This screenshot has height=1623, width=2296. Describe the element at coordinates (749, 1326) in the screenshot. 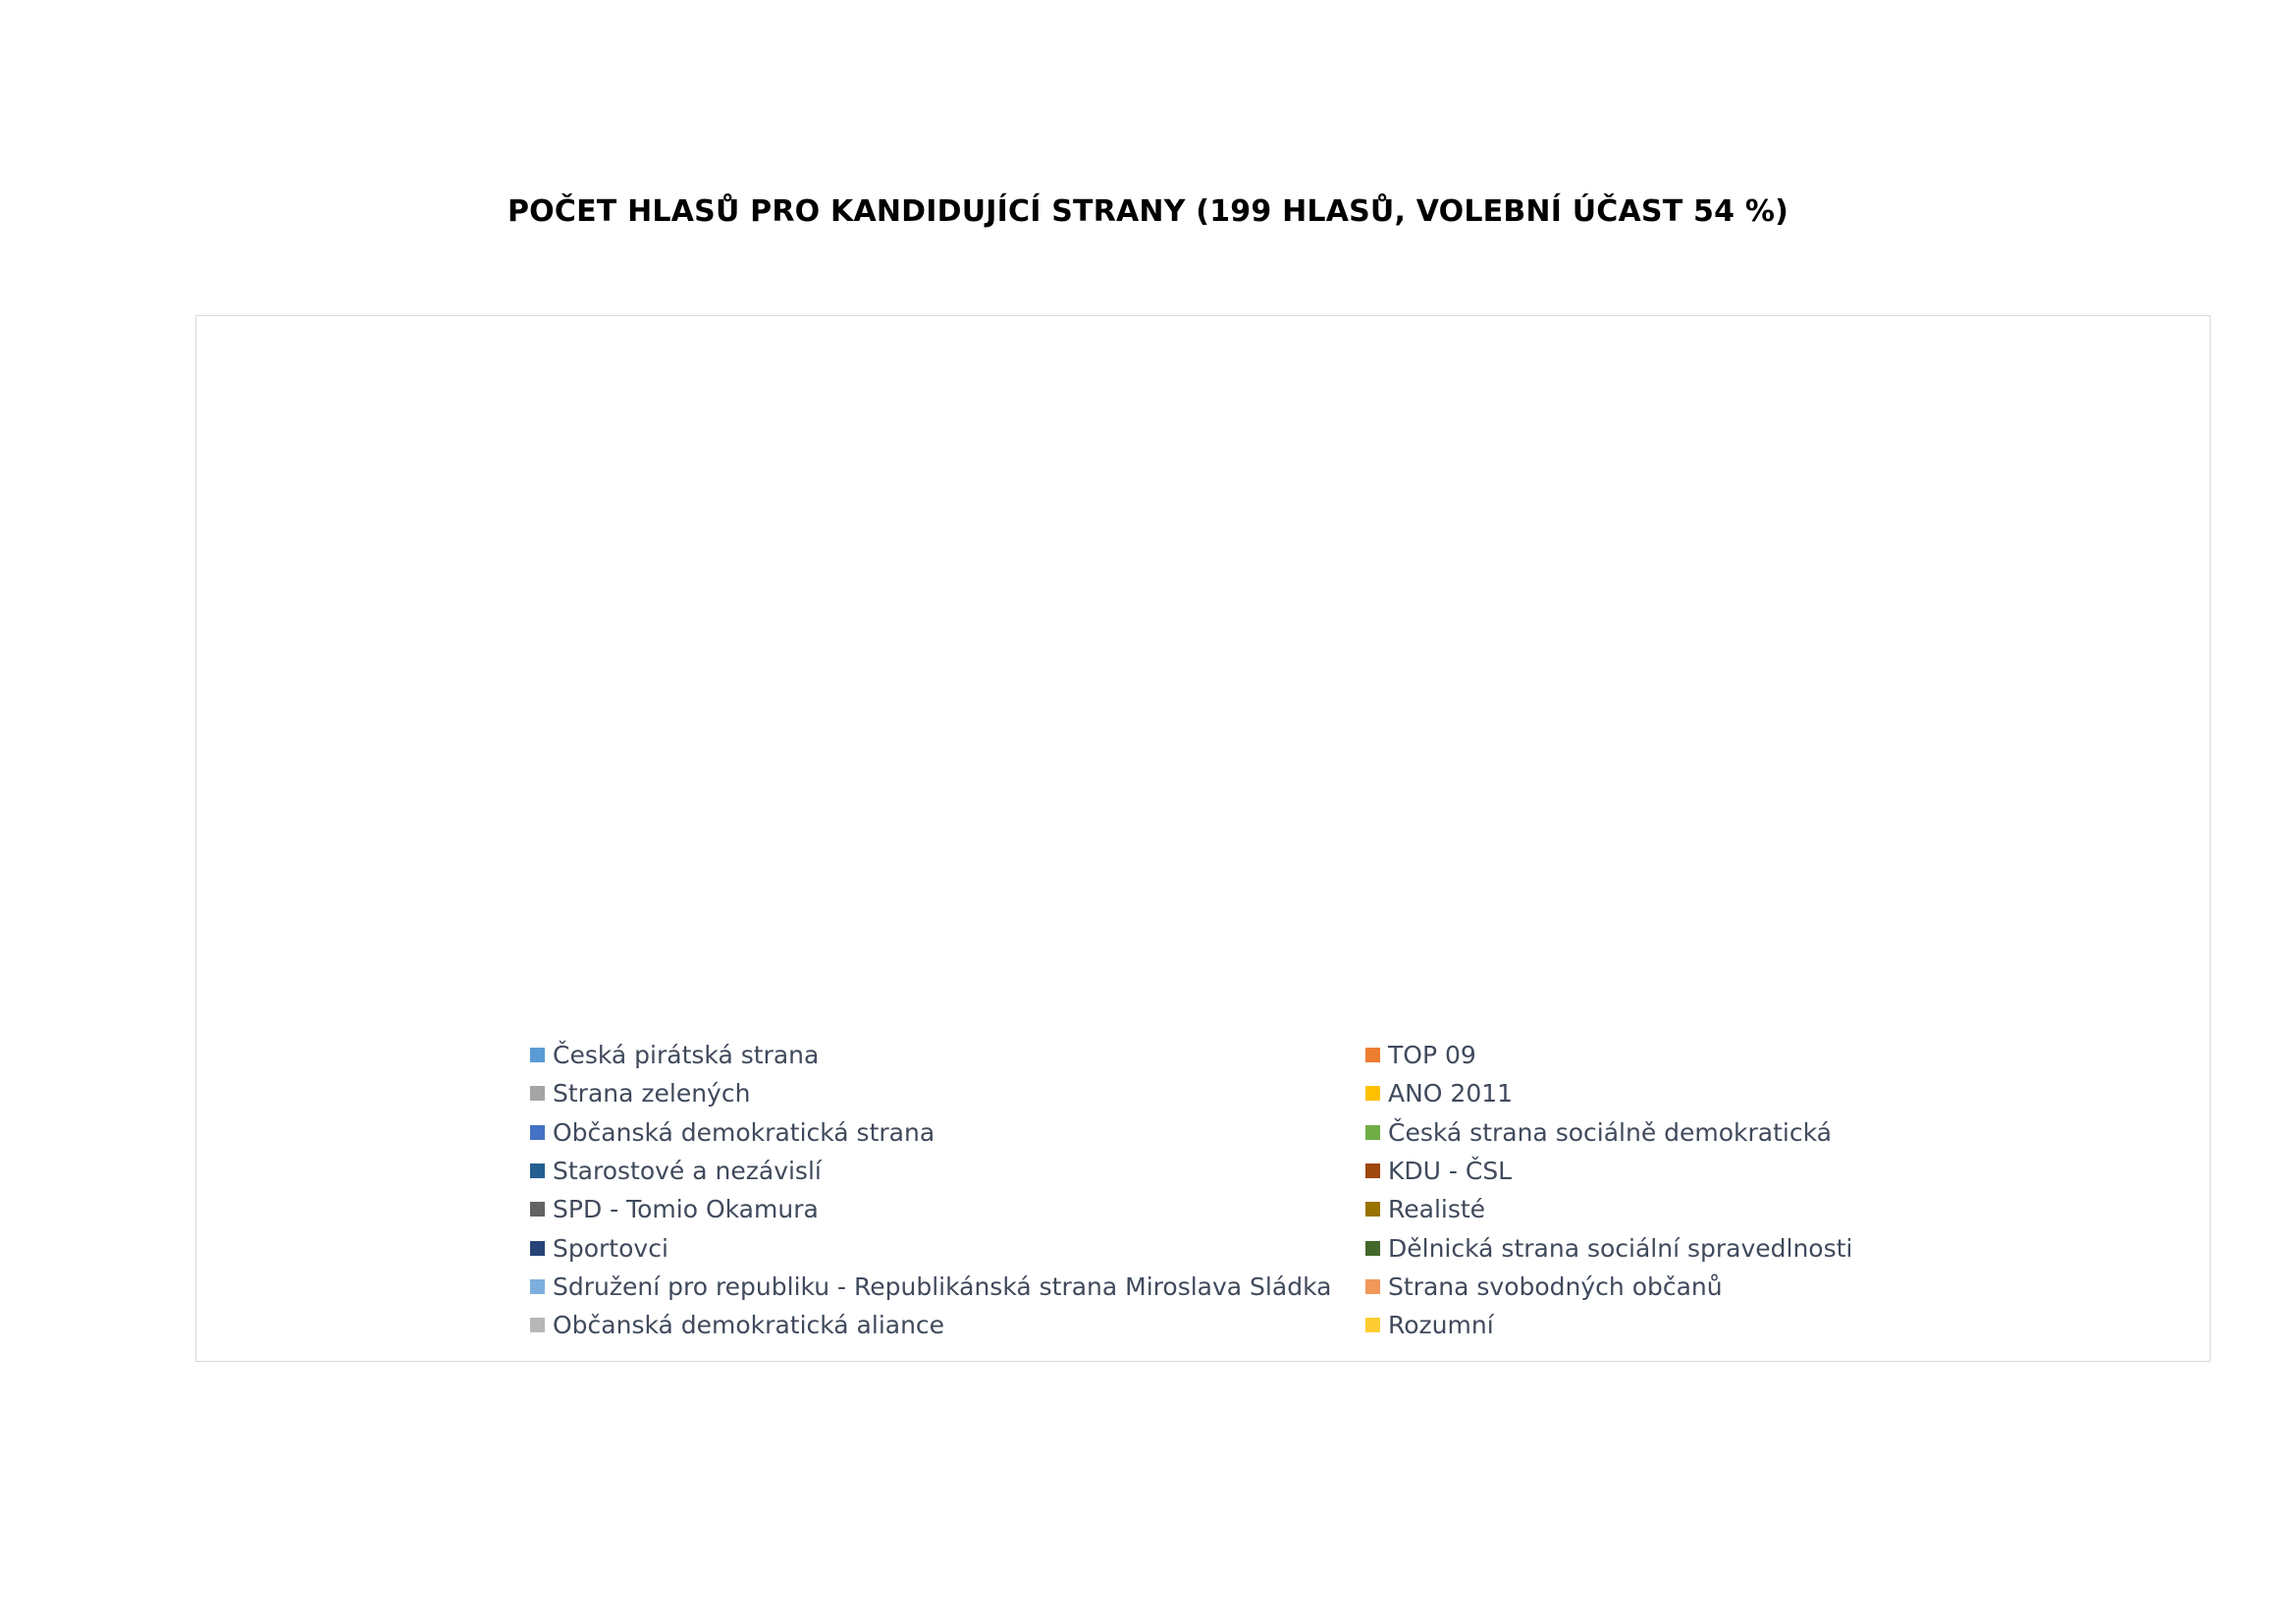

I see `legend-label: Občanská demokratická aliance` at that location.